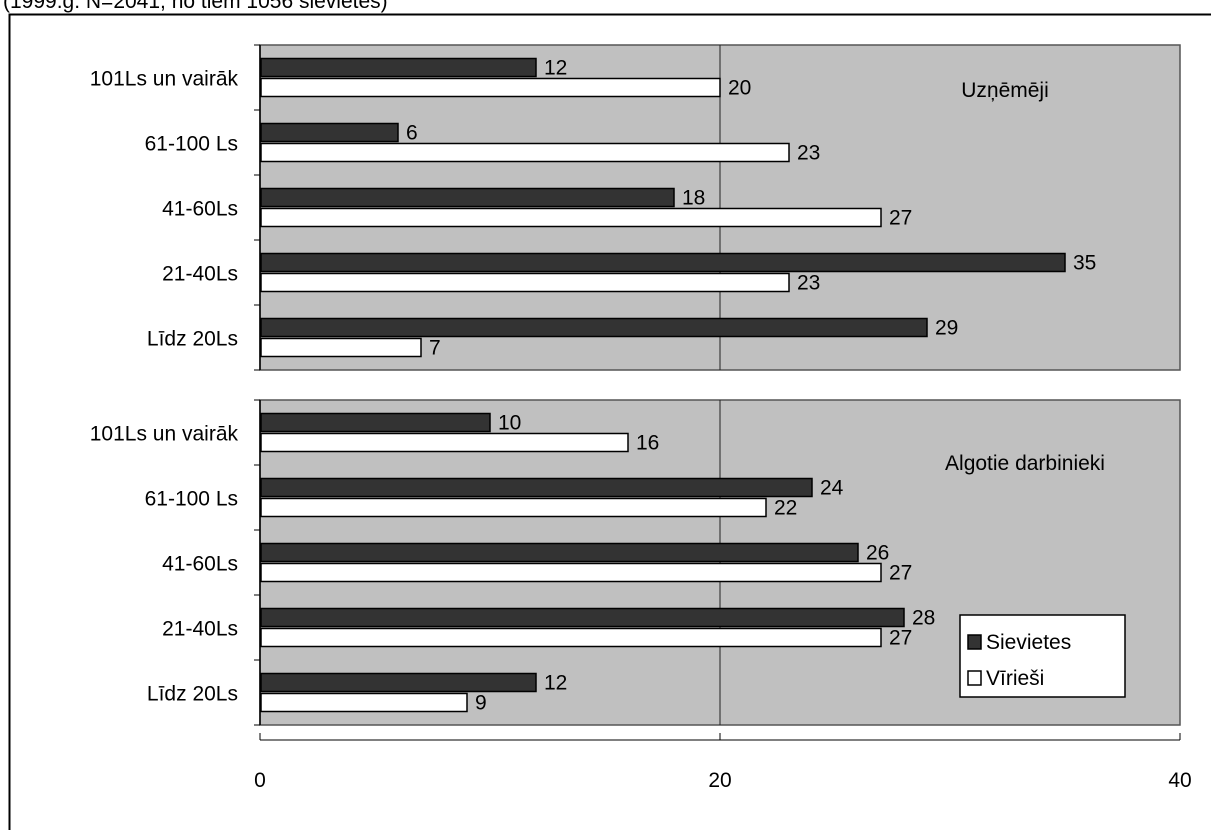  Describe the element at coordinates (923, 618) in the screenshot. I see `data-label: 28` at that location.